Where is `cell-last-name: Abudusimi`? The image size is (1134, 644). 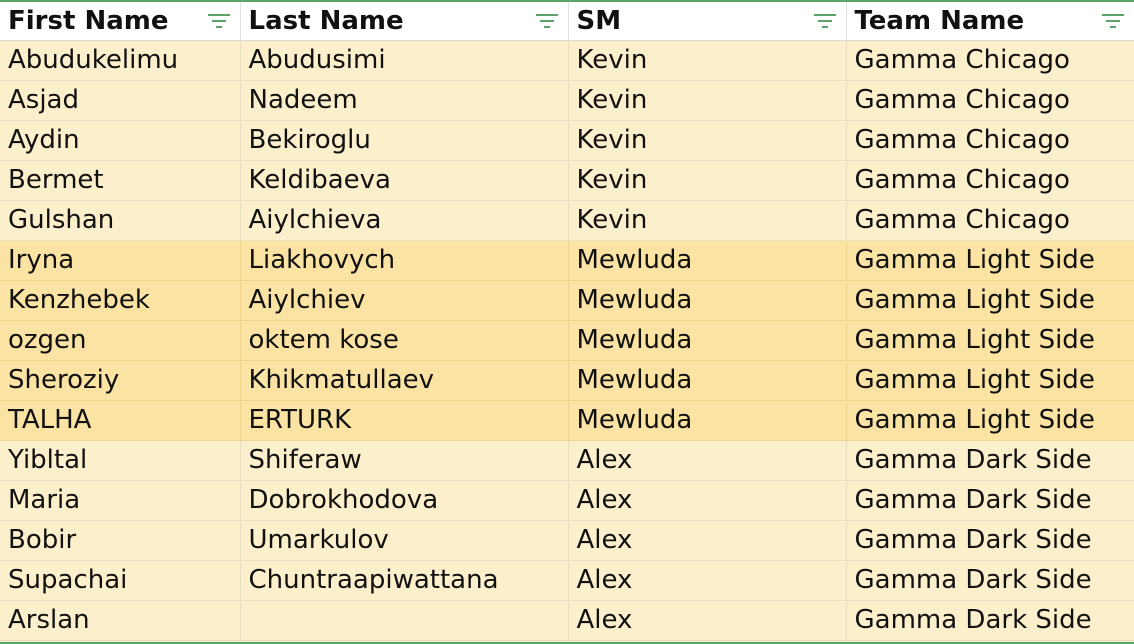 cell-last-name: Abudusimi is located at coordinates (404, 60).